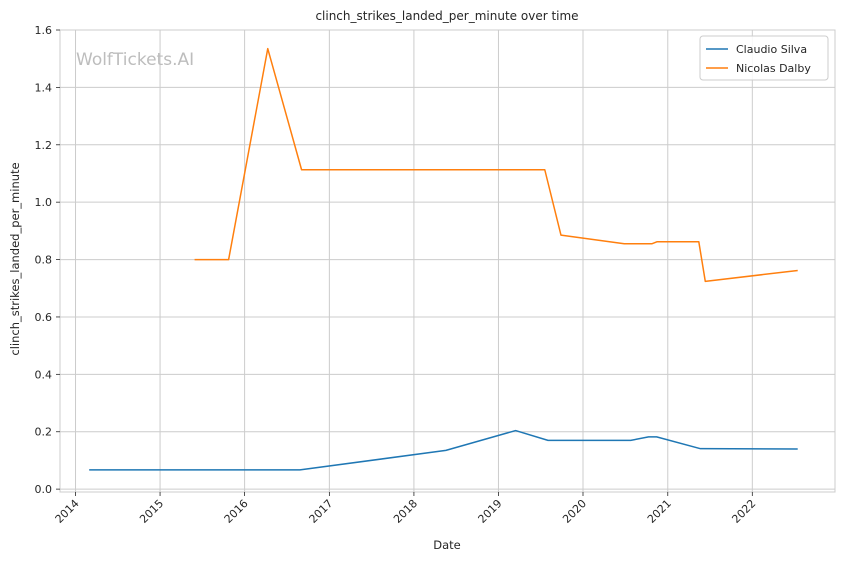  I want to click on legend-box, so click(764, 58).